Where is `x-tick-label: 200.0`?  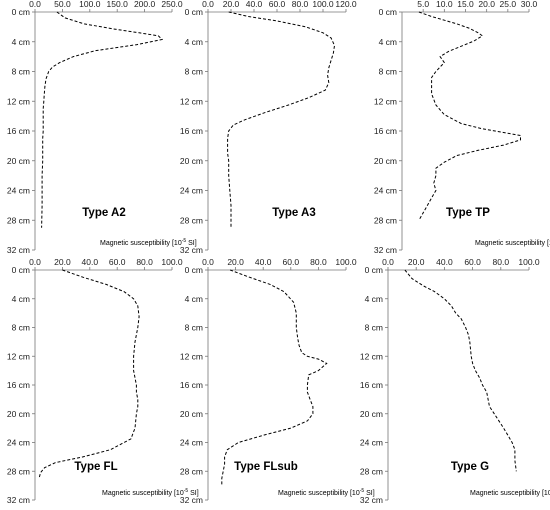
x-tick-label: 200.0 is located at coordinates (145, 4).